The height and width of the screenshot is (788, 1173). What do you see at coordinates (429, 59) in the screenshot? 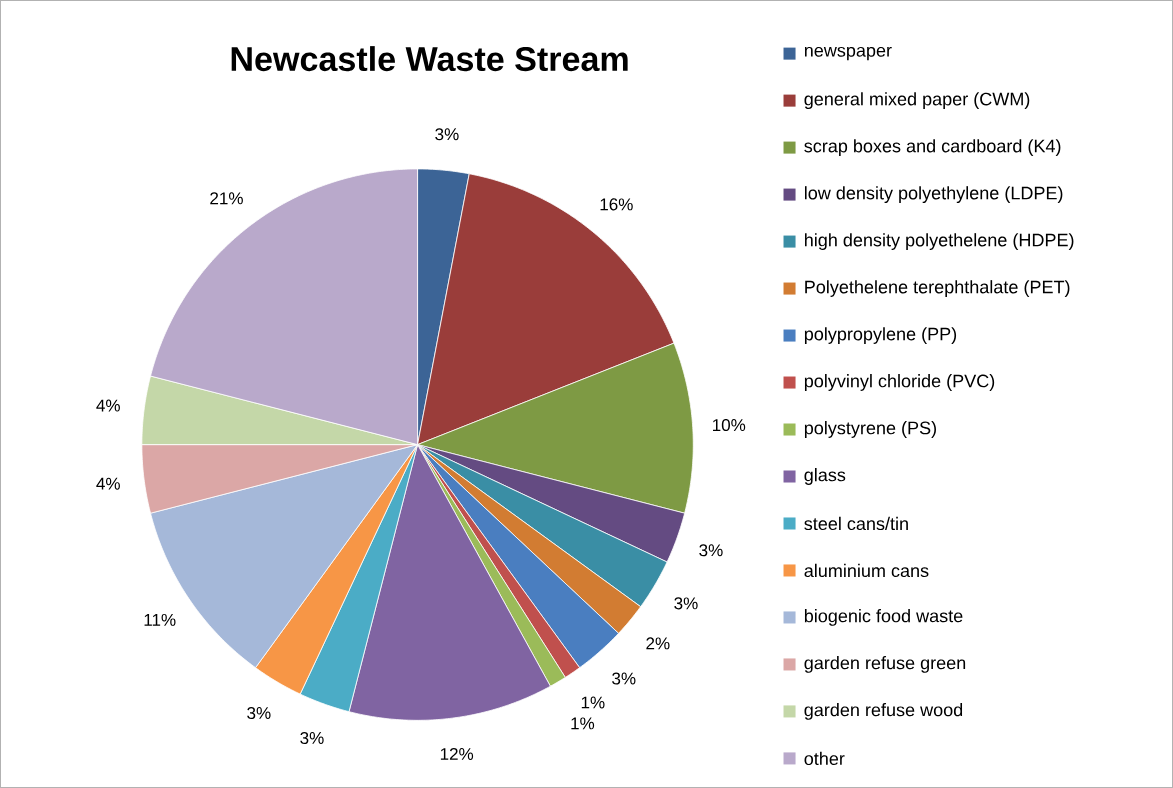
I see `chart-title: Newcastle Waste Stream` at bounding box center [429, 59].